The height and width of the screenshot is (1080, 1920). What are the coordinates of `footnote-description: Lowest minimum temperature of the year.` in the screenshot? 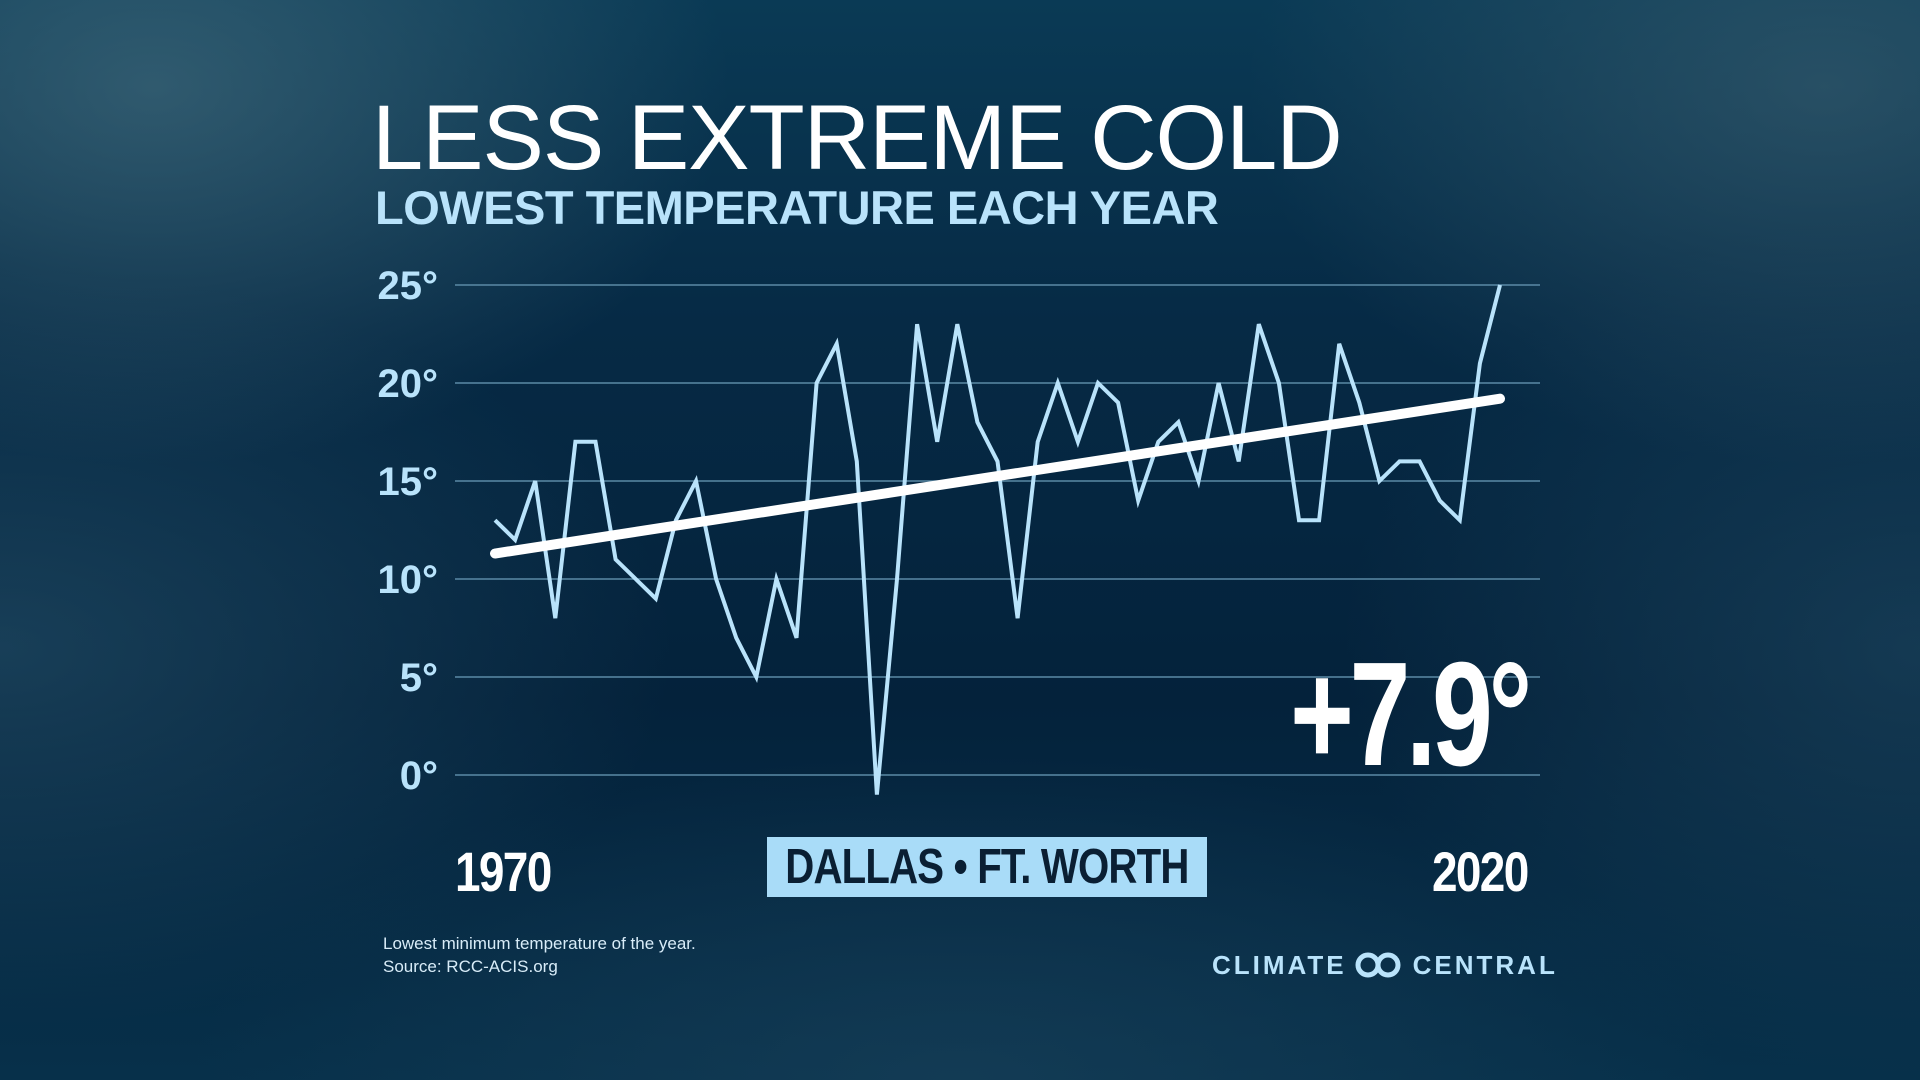 It's located at (539, 943).